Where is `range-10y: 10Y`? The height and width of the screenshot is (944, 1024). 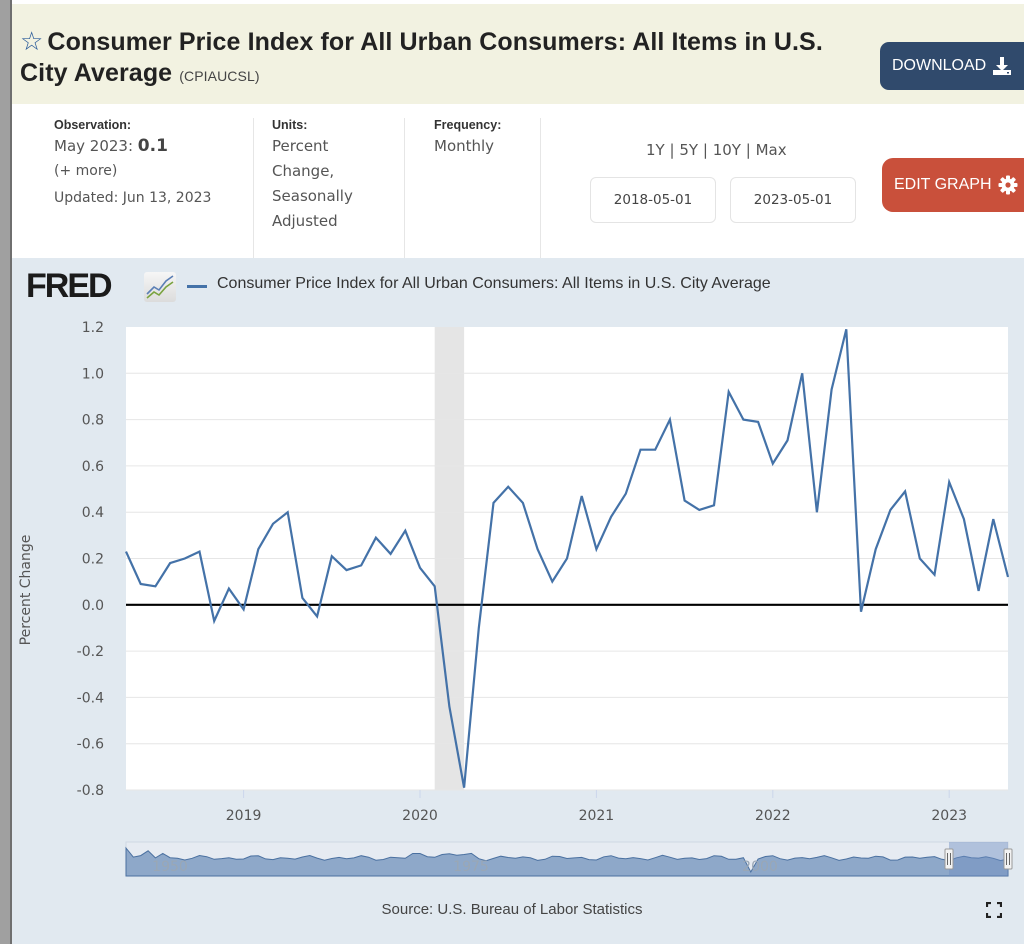
range-10y: 10Y is located at coordinates (726, 150).